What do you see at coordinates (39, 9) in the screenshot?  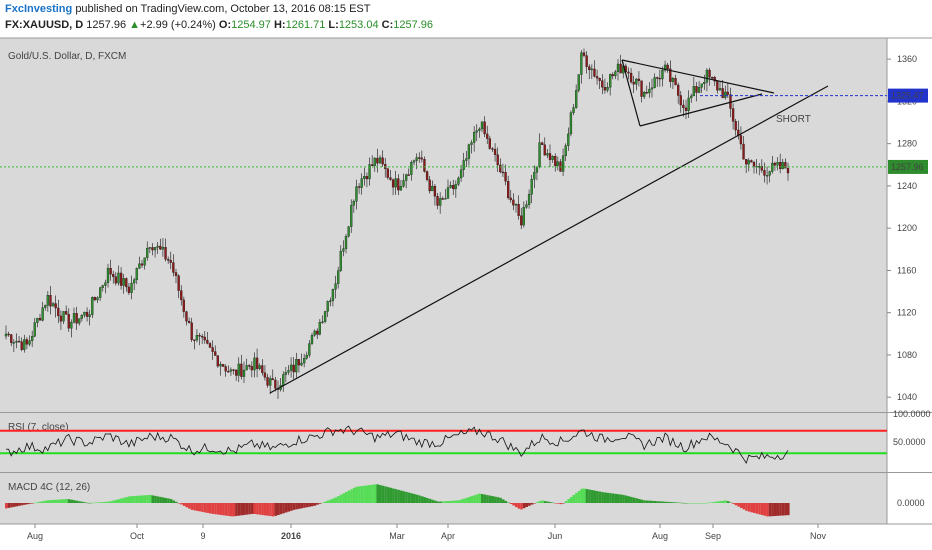 I see `author-name: FxcInvesting` at bounding box center [39, 9].